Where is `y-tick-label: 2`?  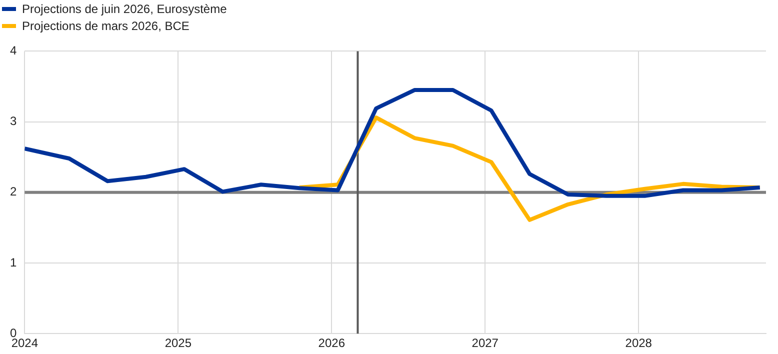 y-tick-label: 2 is located at coordinates (13, 191).